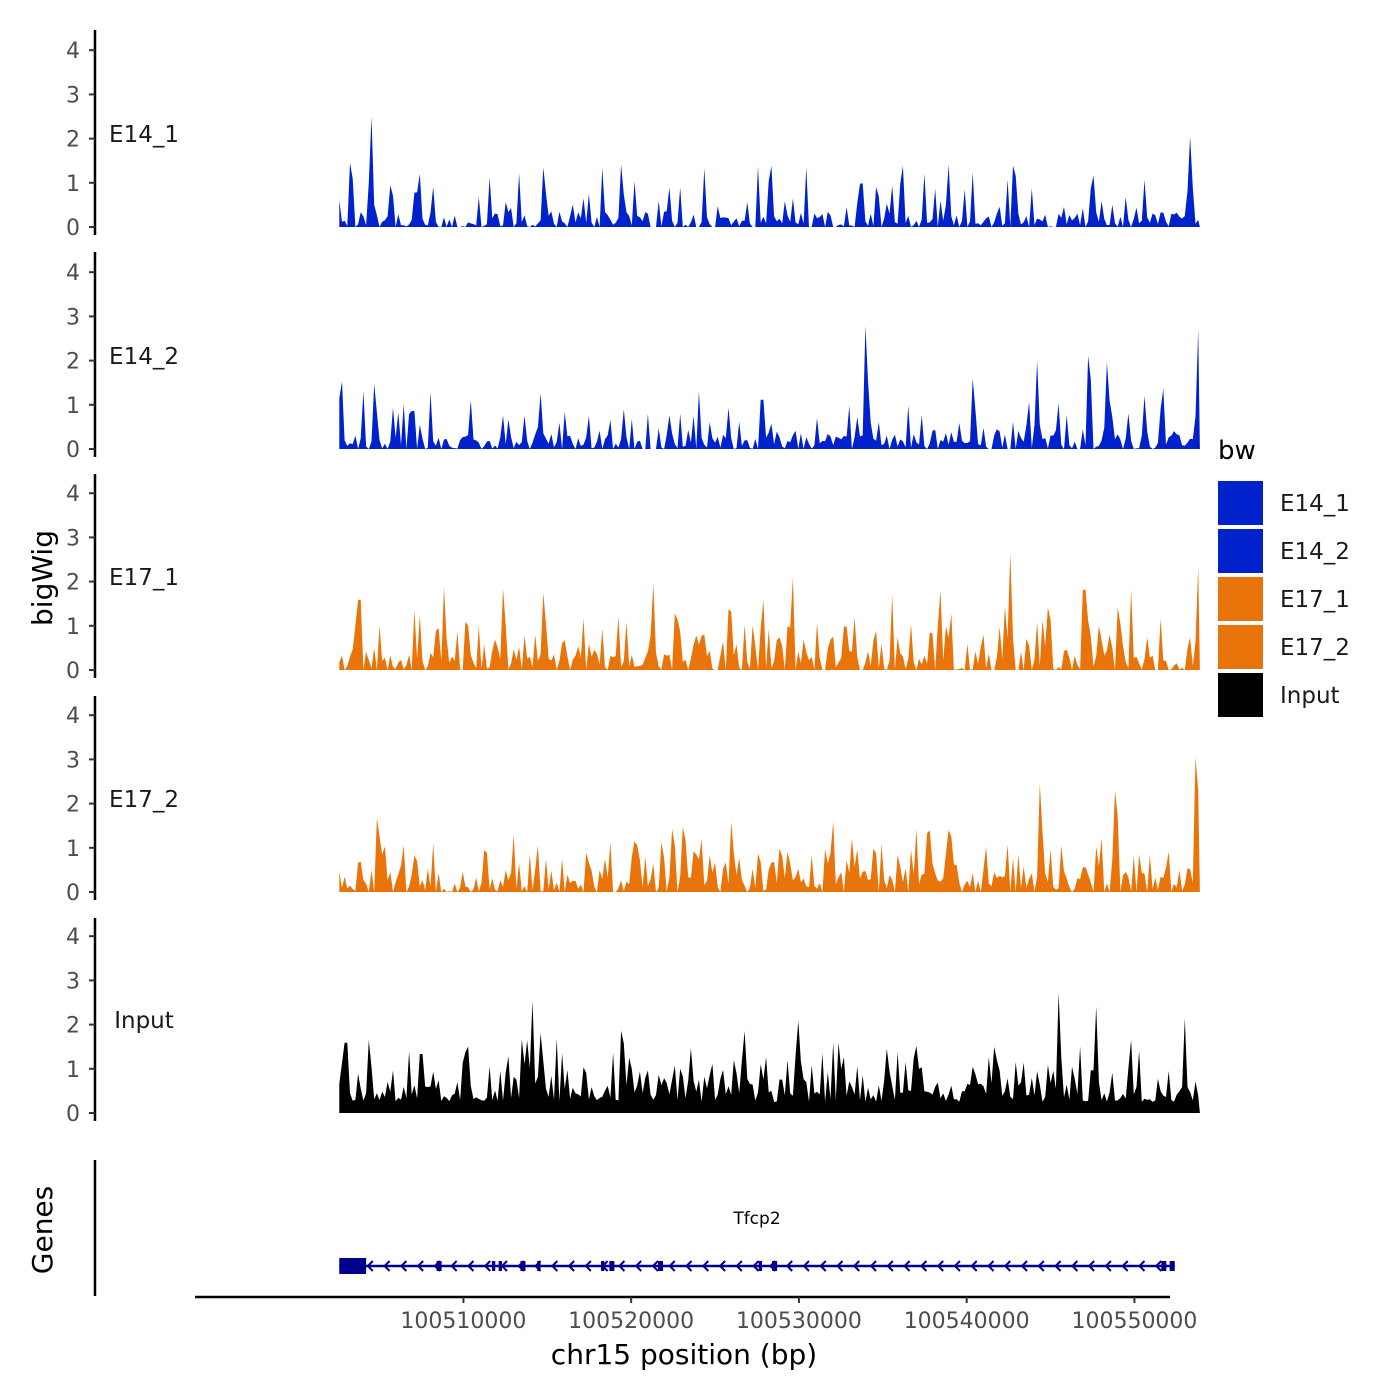  What do you see at coordinates (757, 1241) in the screenshot?
I see `gene-tfcp2: Tfcp2` at bounding box center [757, 1241].